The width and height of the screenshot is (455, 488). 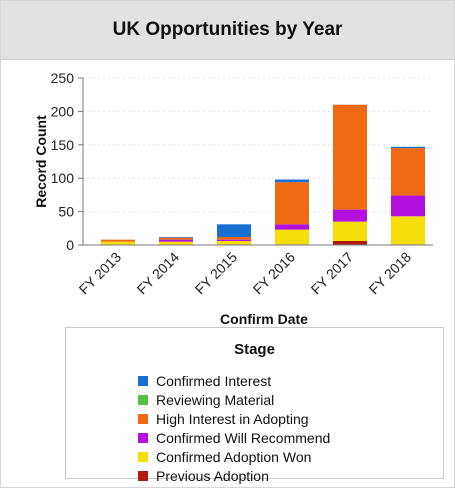 I want to click on legend-label: Previous Adoption, so click(x=212, y=475).